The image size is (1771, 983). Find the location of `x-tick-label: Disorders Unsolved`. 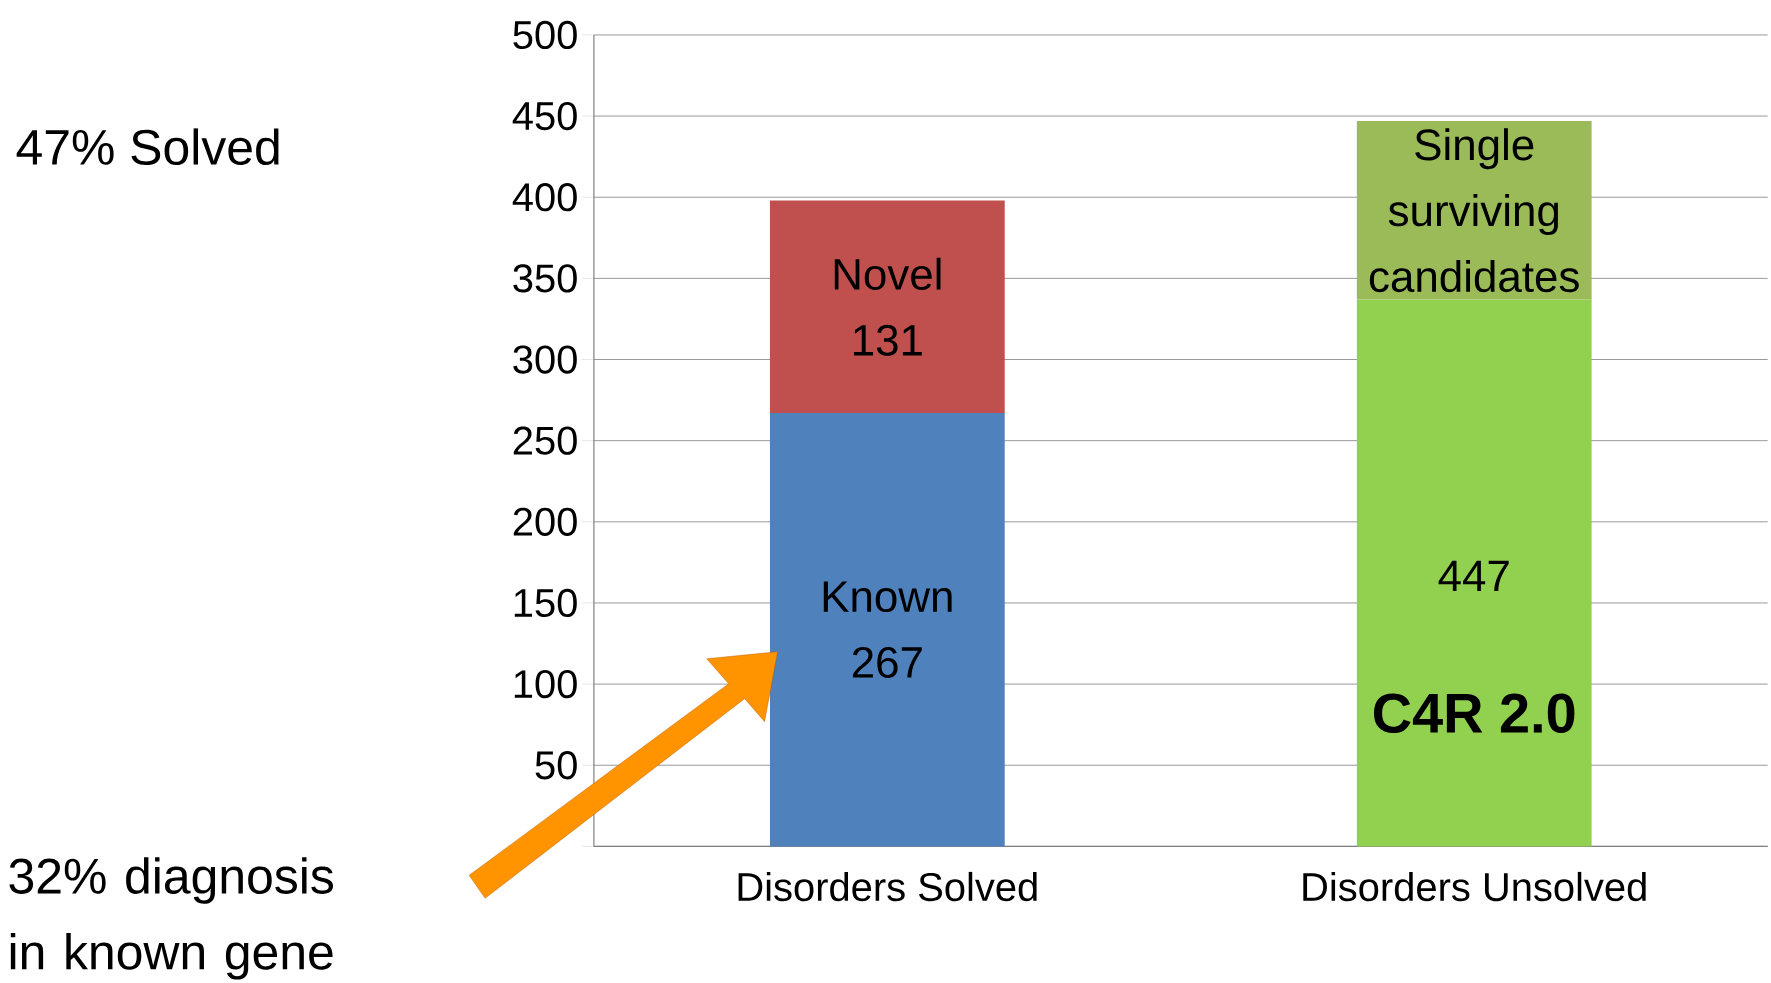

x-tick-label: Disorders Unsolved is located at coordinates (1474, 886).